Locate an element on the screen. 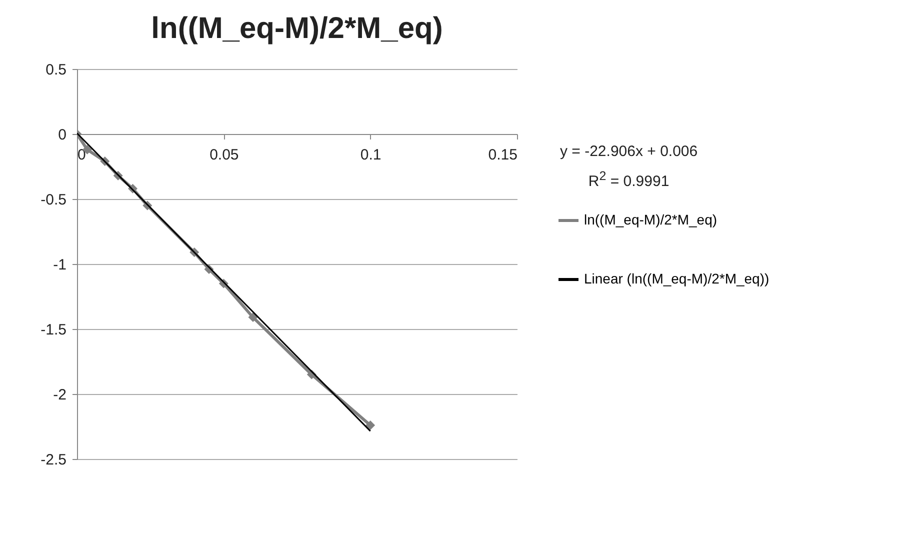 The height and width of the screenshot is (546, 899). y-tick-label: -0.5 is located at coordinates (53, 200).